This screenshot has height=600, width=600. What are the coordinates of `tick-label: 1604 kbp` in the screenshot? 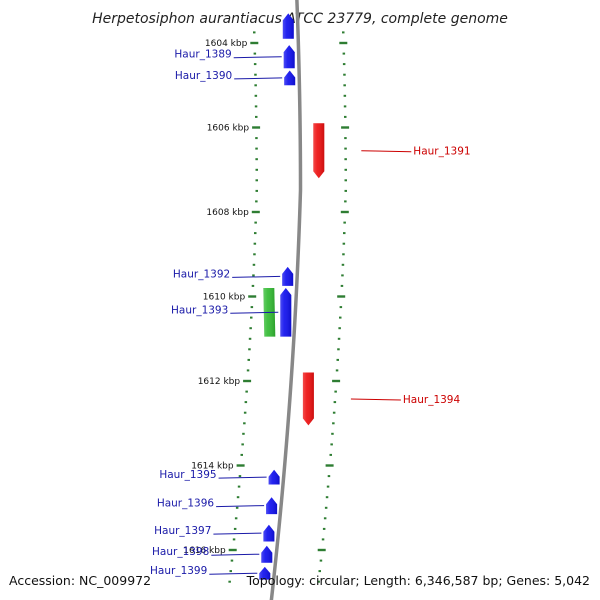 It's located at (226, 44).